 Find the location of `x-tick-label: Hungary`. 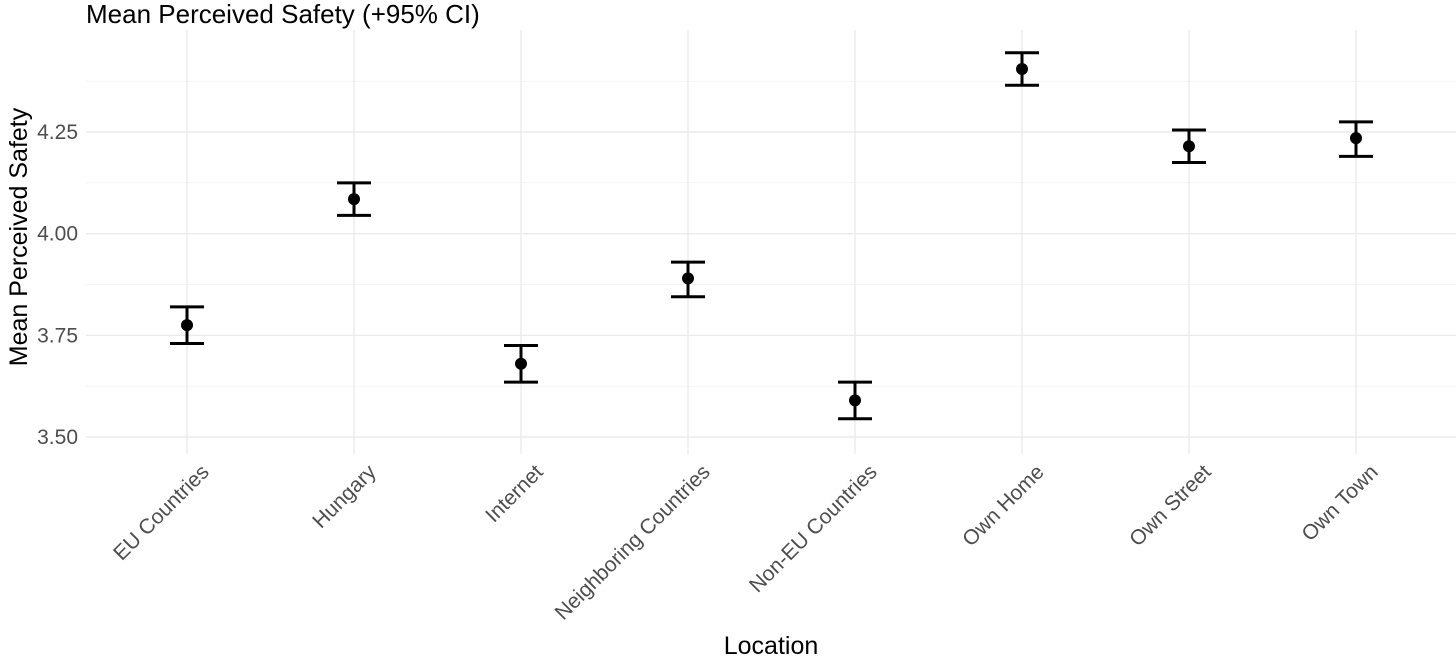

x-tick-label: Hungary is located at coordinates (344, 496).